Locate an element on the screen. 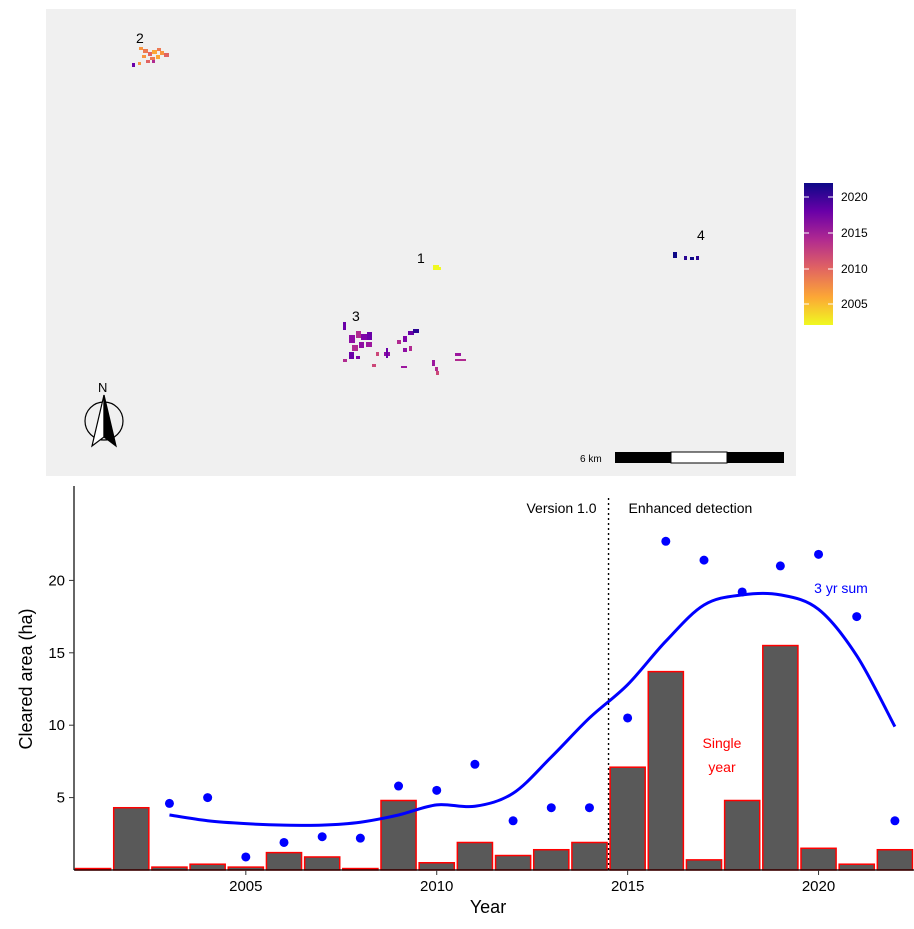 This screenshot has width=914, height=929. point-2014 is located at coordinates (589, 808).